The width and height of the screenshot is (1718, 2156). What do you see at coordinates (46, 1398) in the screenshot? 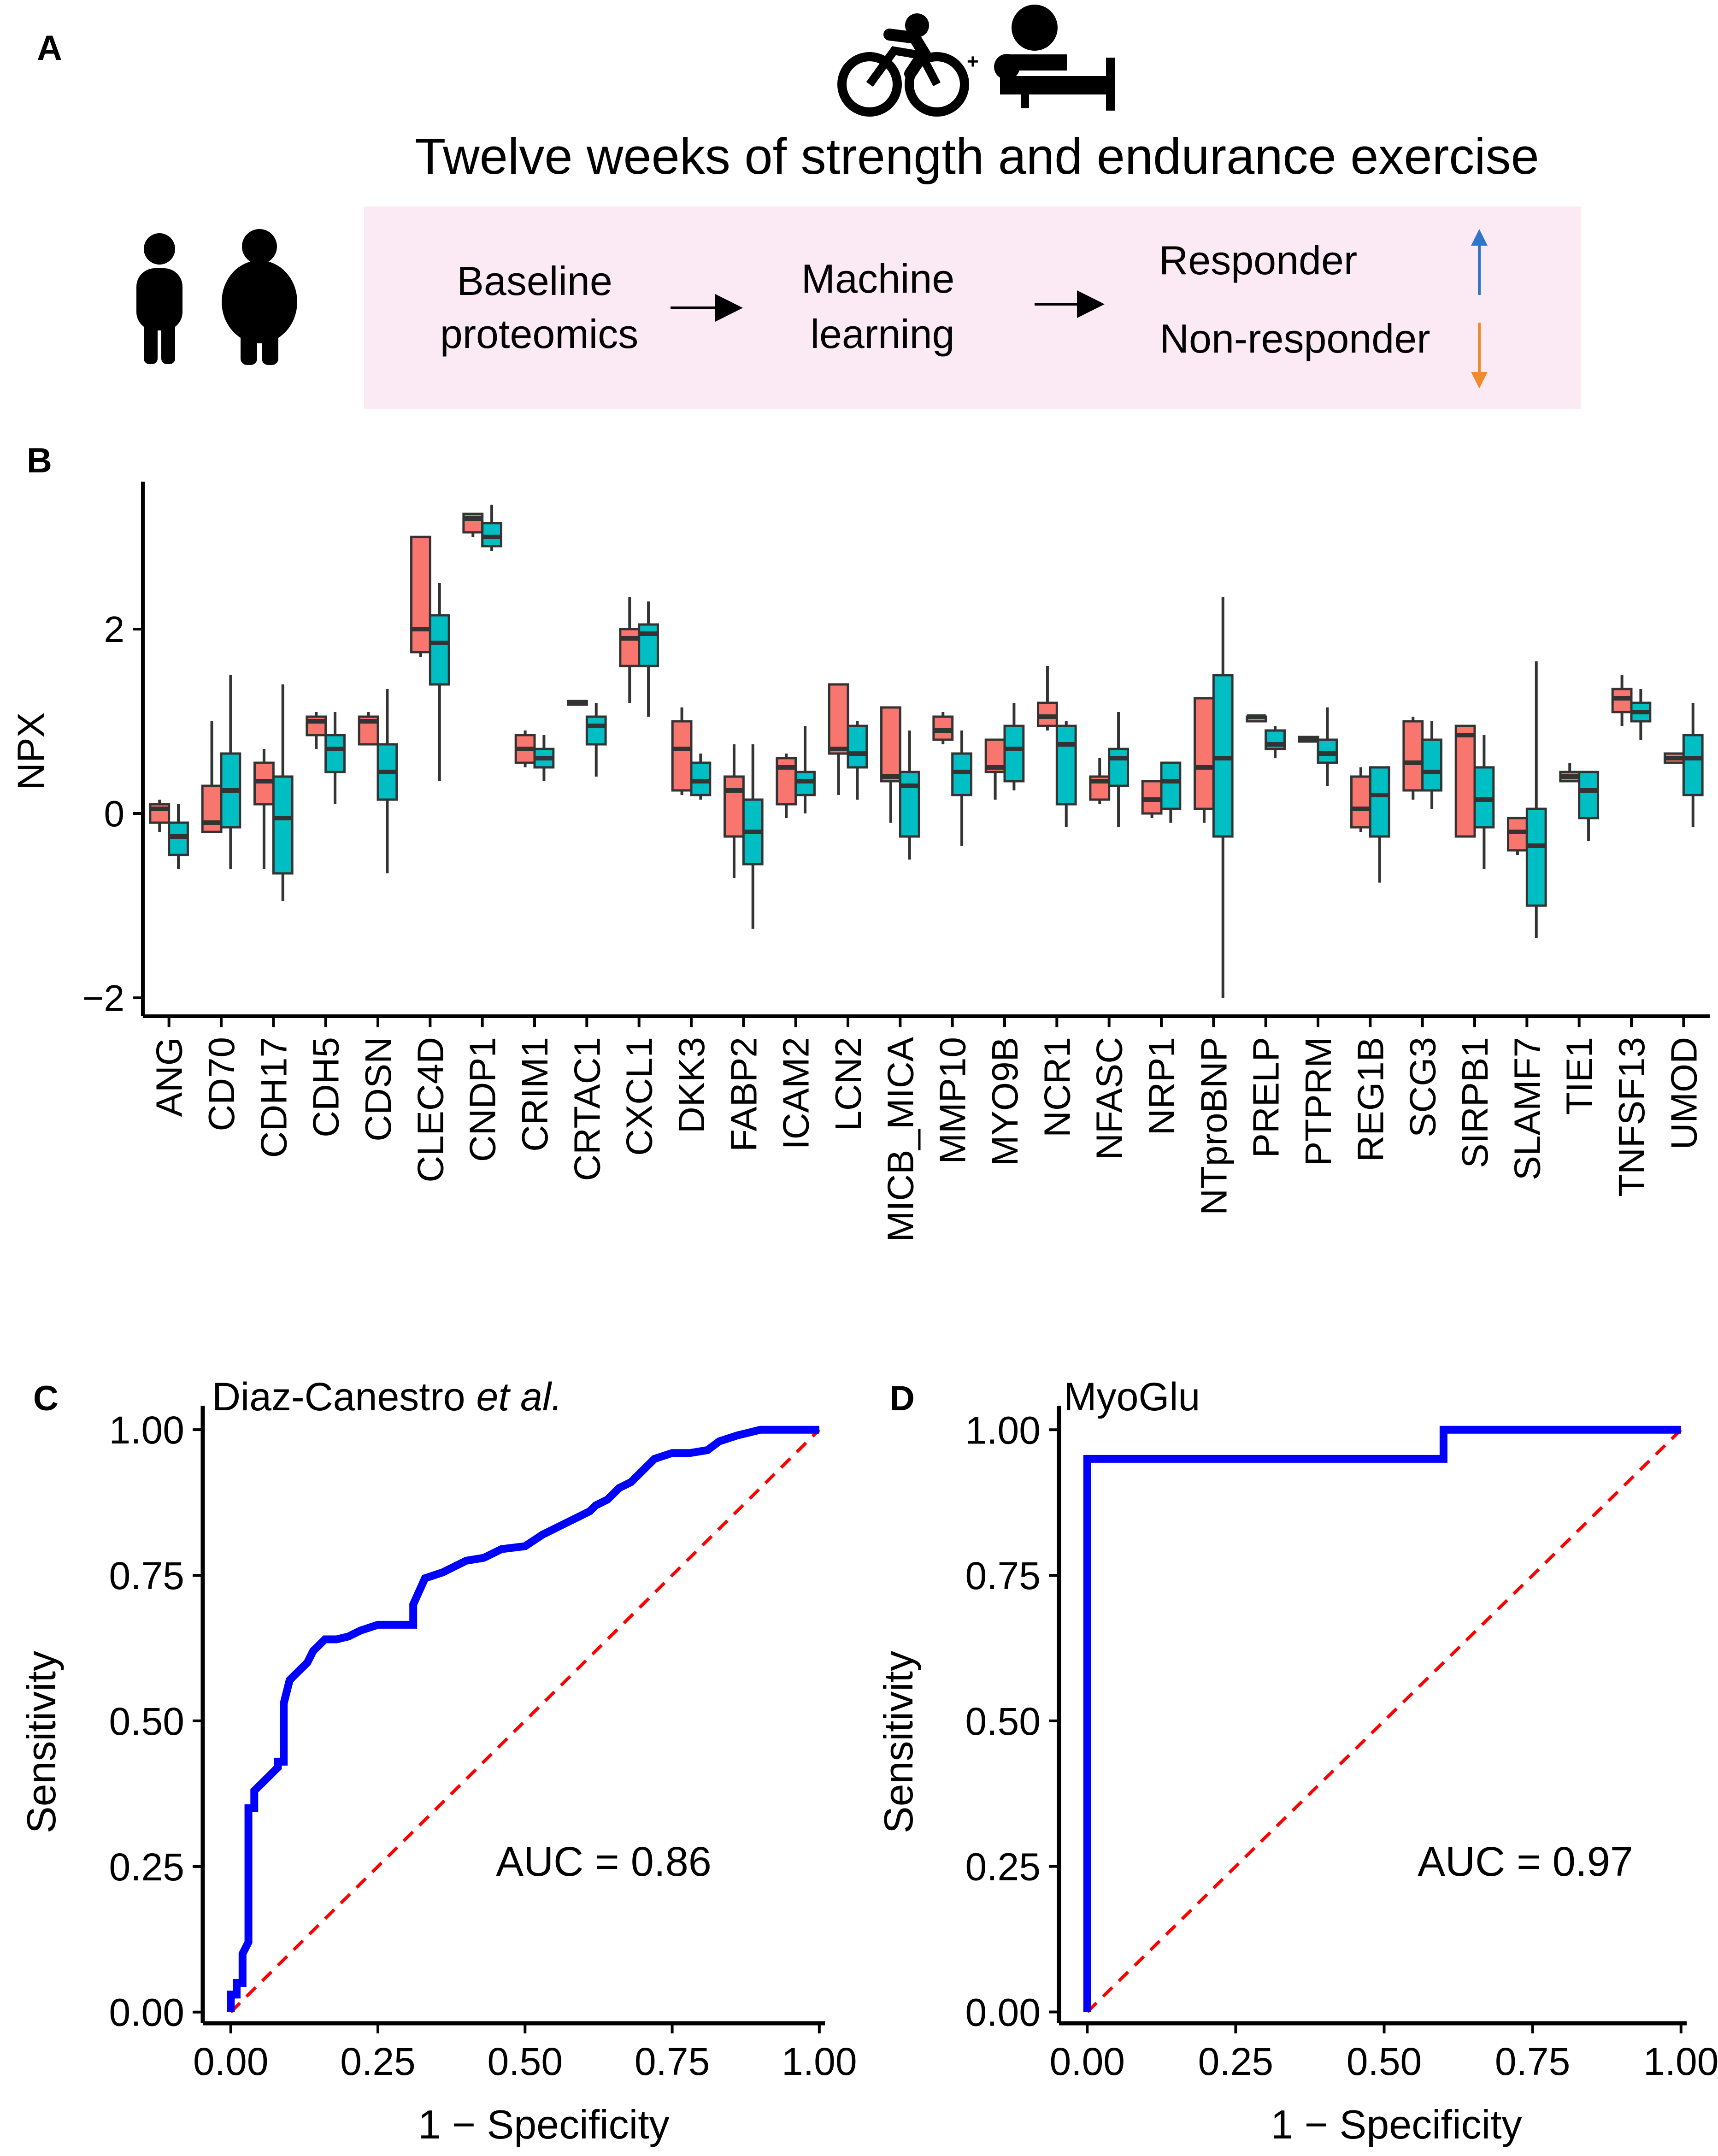
I see `panel-letter-c: C` at bounding box center [46, 1398].